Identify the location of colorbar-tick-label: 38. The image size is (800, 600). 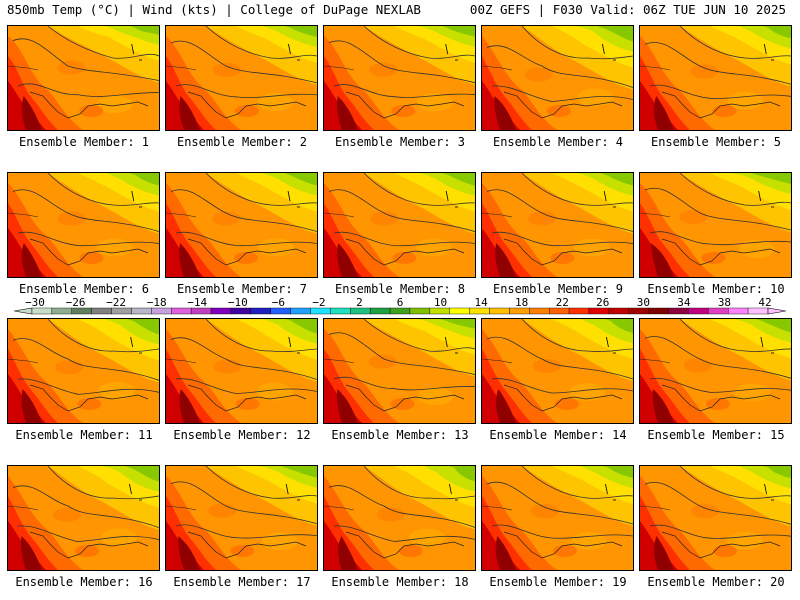
(724, 302).